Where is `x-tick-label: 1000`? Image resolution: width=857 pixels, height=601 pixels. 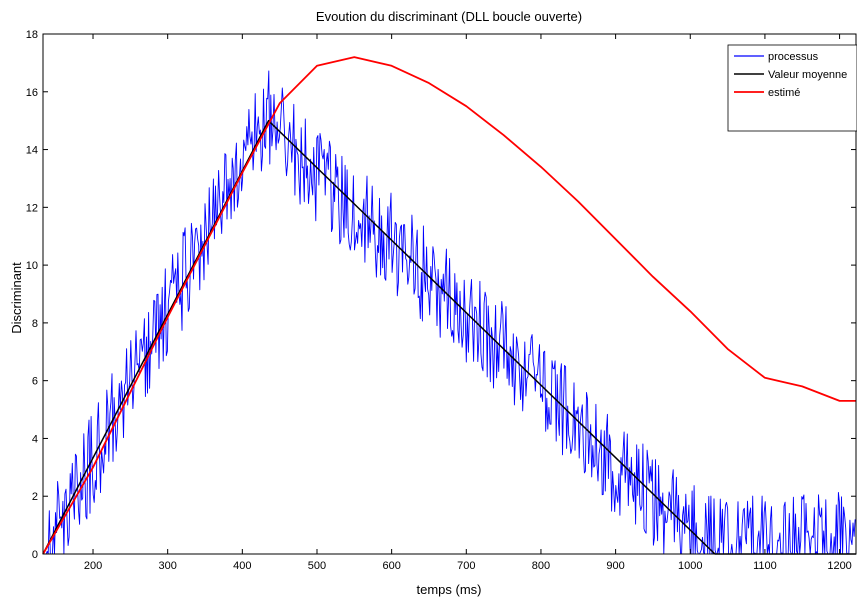
x-tick-label: 1000 is located at coordinates (690, 566).